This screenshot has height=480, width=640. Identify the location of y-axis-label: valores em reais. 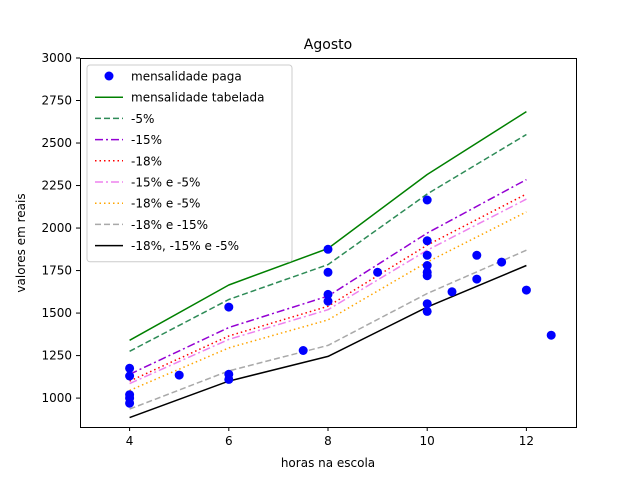
(21, 242).